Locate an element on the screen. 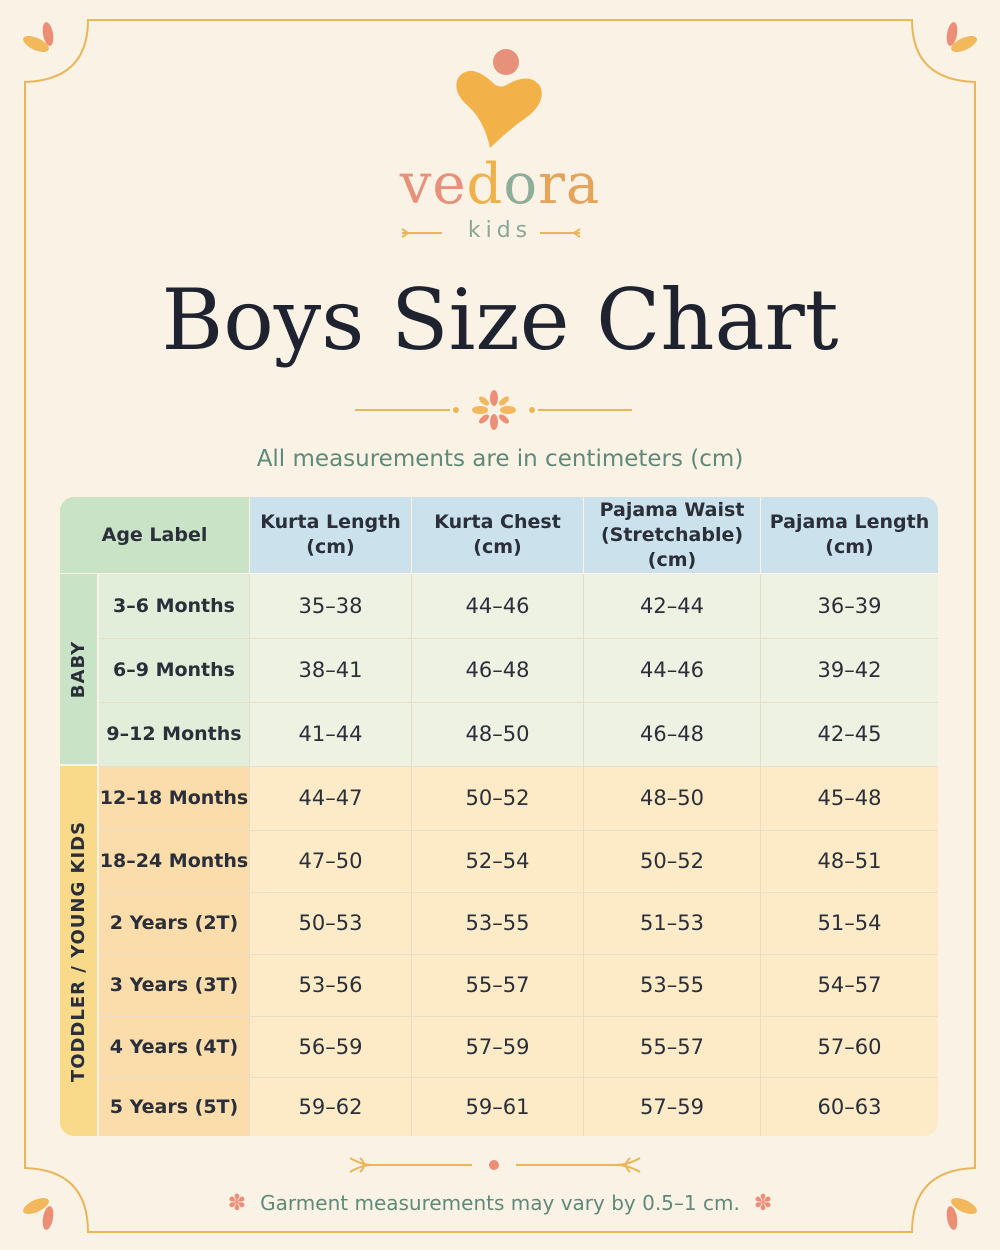 The height and width of the screenshot is (1250, 1000). table-cell: 44–47 is located at coordinates (330, 798).